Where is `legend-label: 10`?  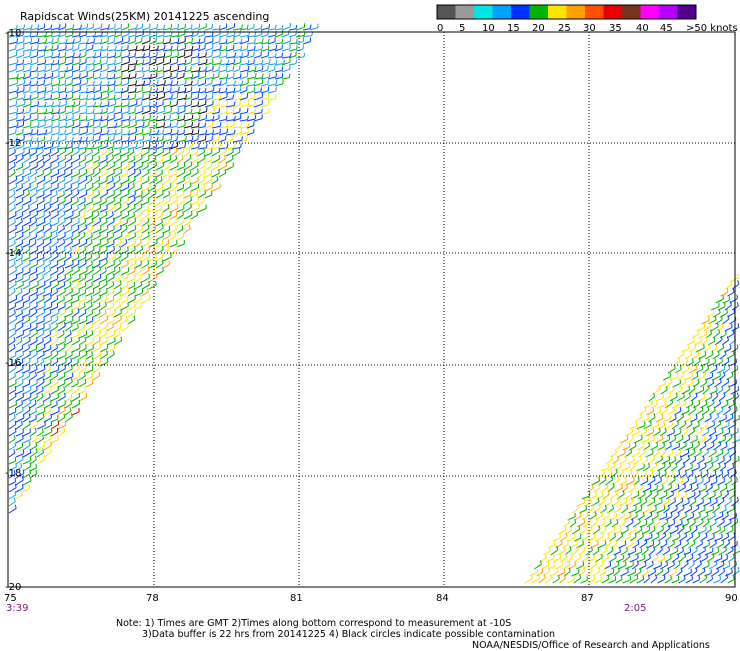
legend-label: 10 is located at coordinates (488, 28).